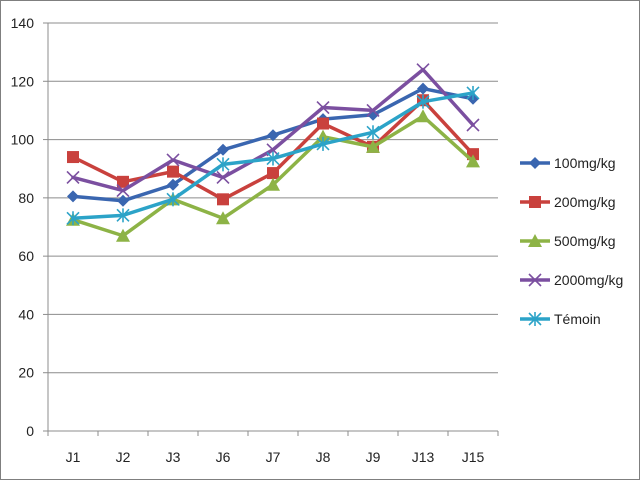 Image resolution: width=640 pixels, height=480 pixels. Describe the element at coordinates (373, 457) in the screenshot. I see `x-tick-label: J9` at that location.